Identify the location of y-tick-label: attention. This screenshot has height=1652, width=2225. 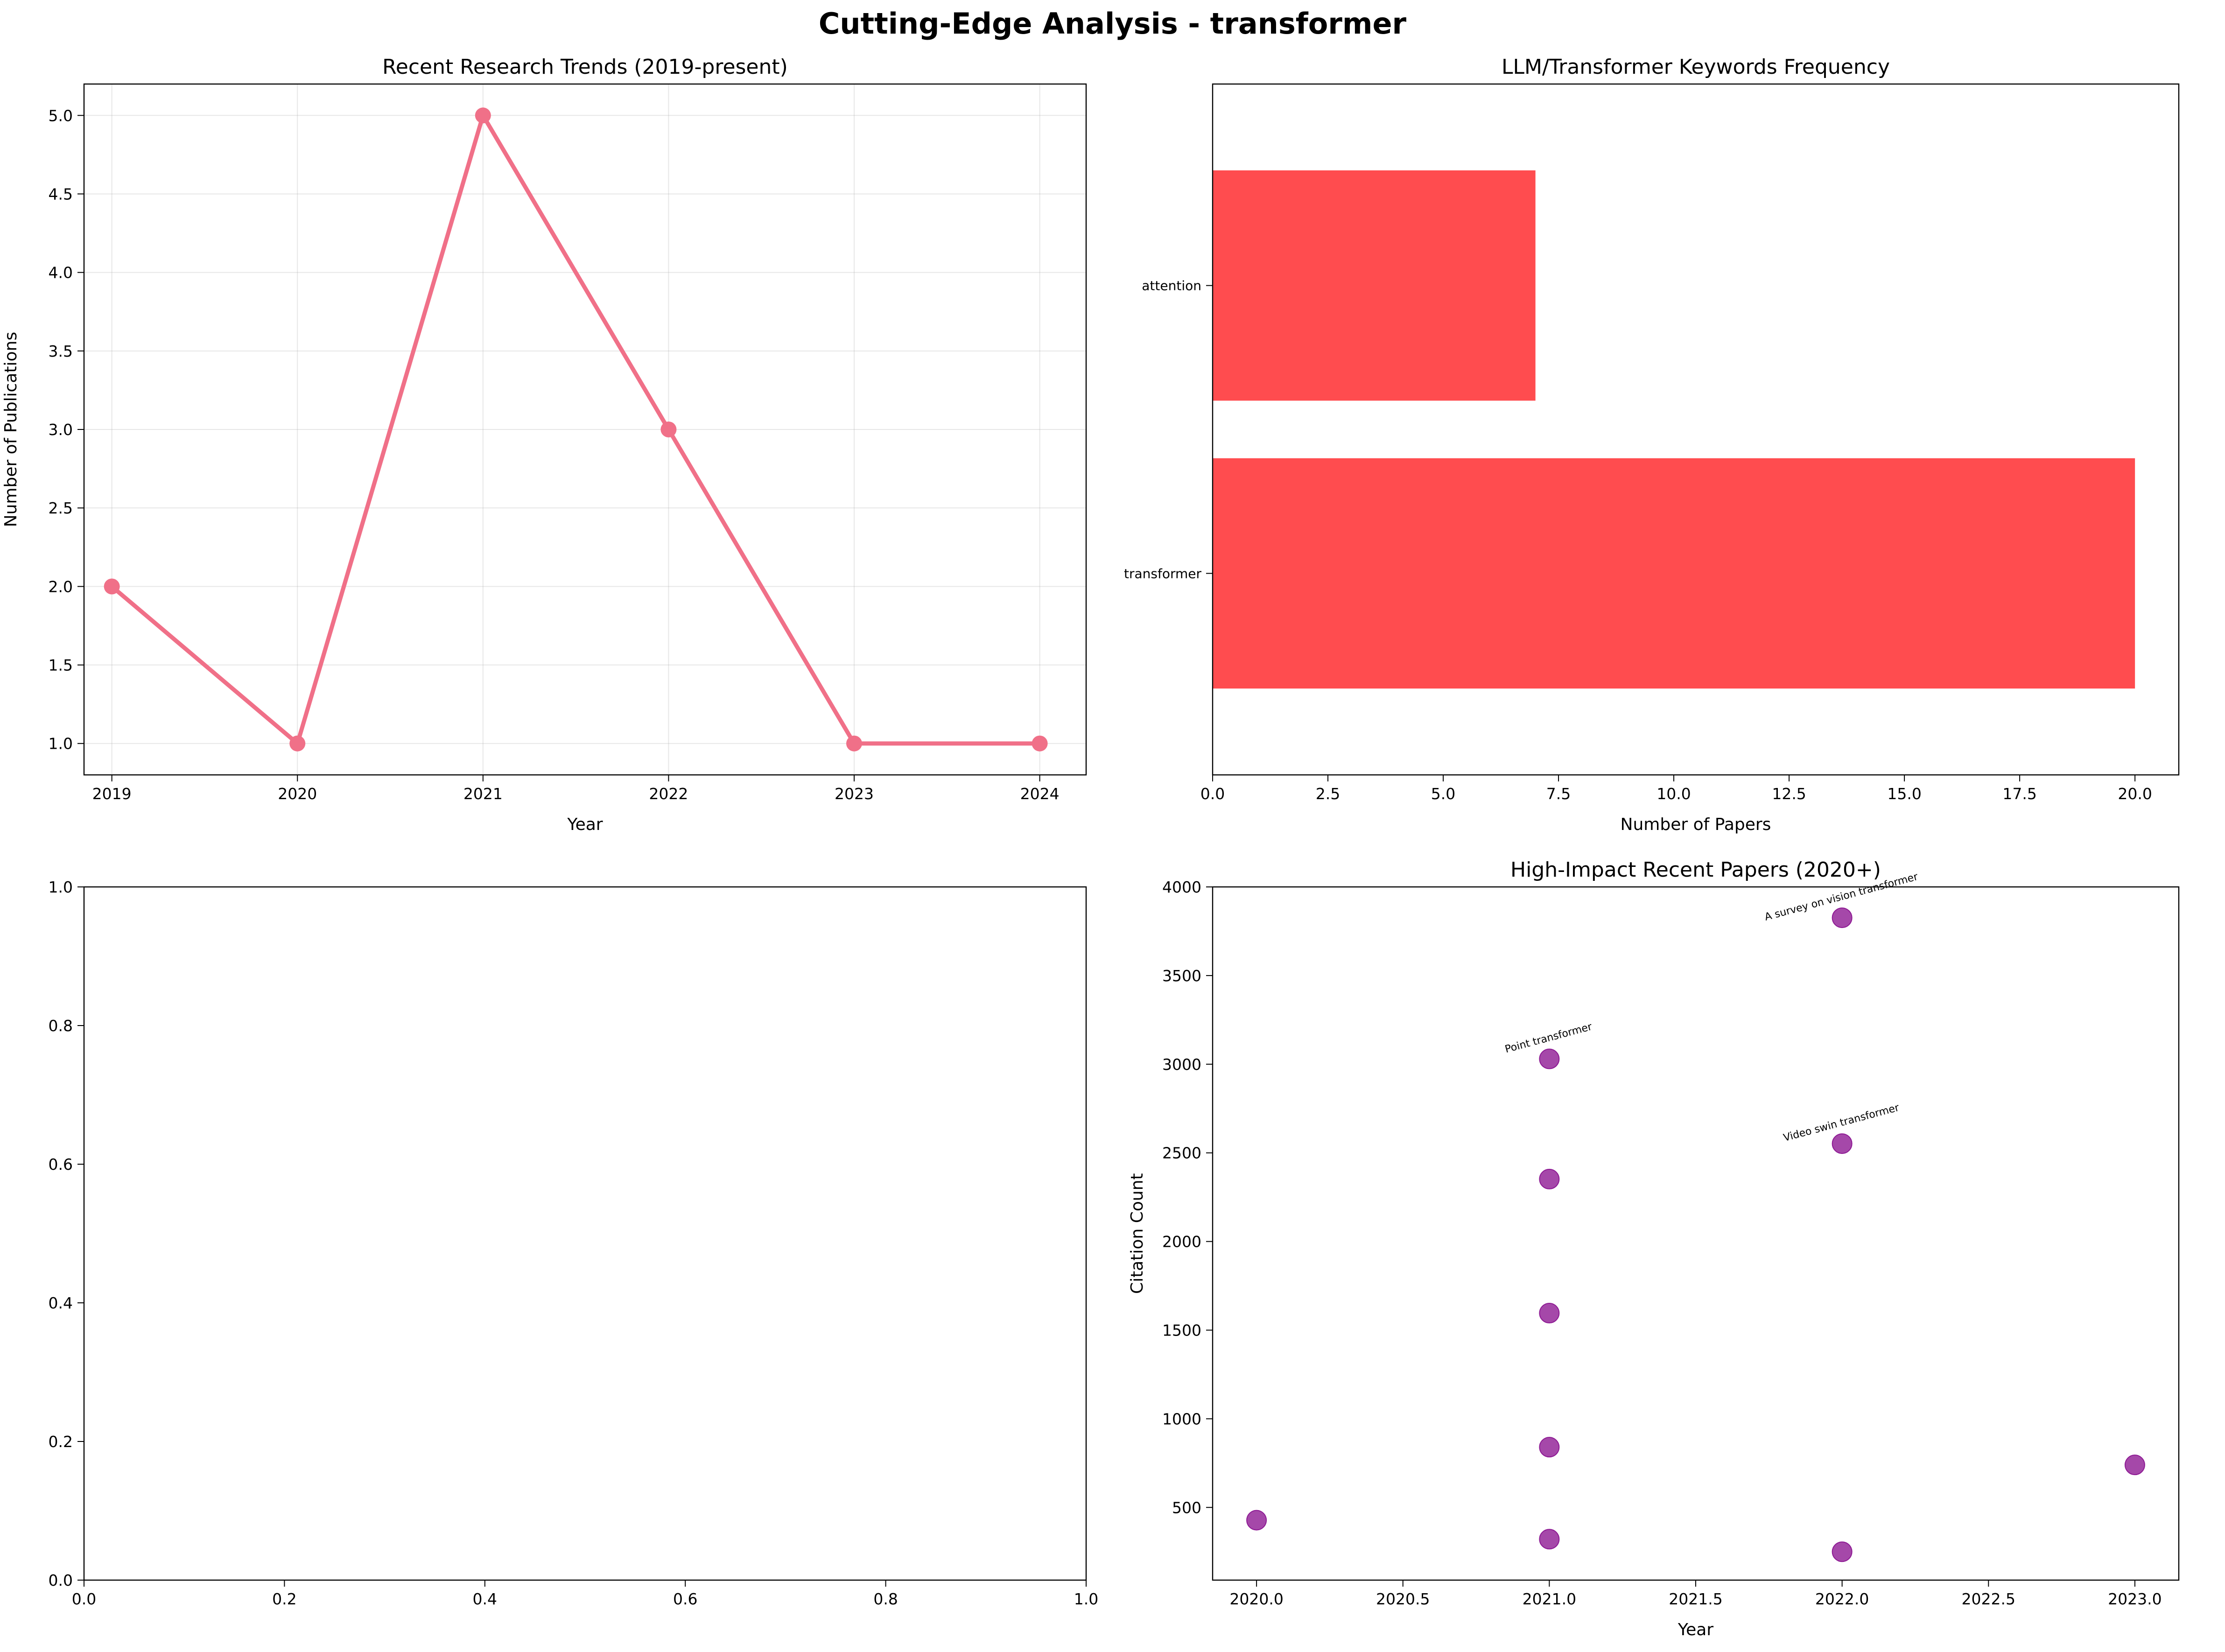
(1171, 286).